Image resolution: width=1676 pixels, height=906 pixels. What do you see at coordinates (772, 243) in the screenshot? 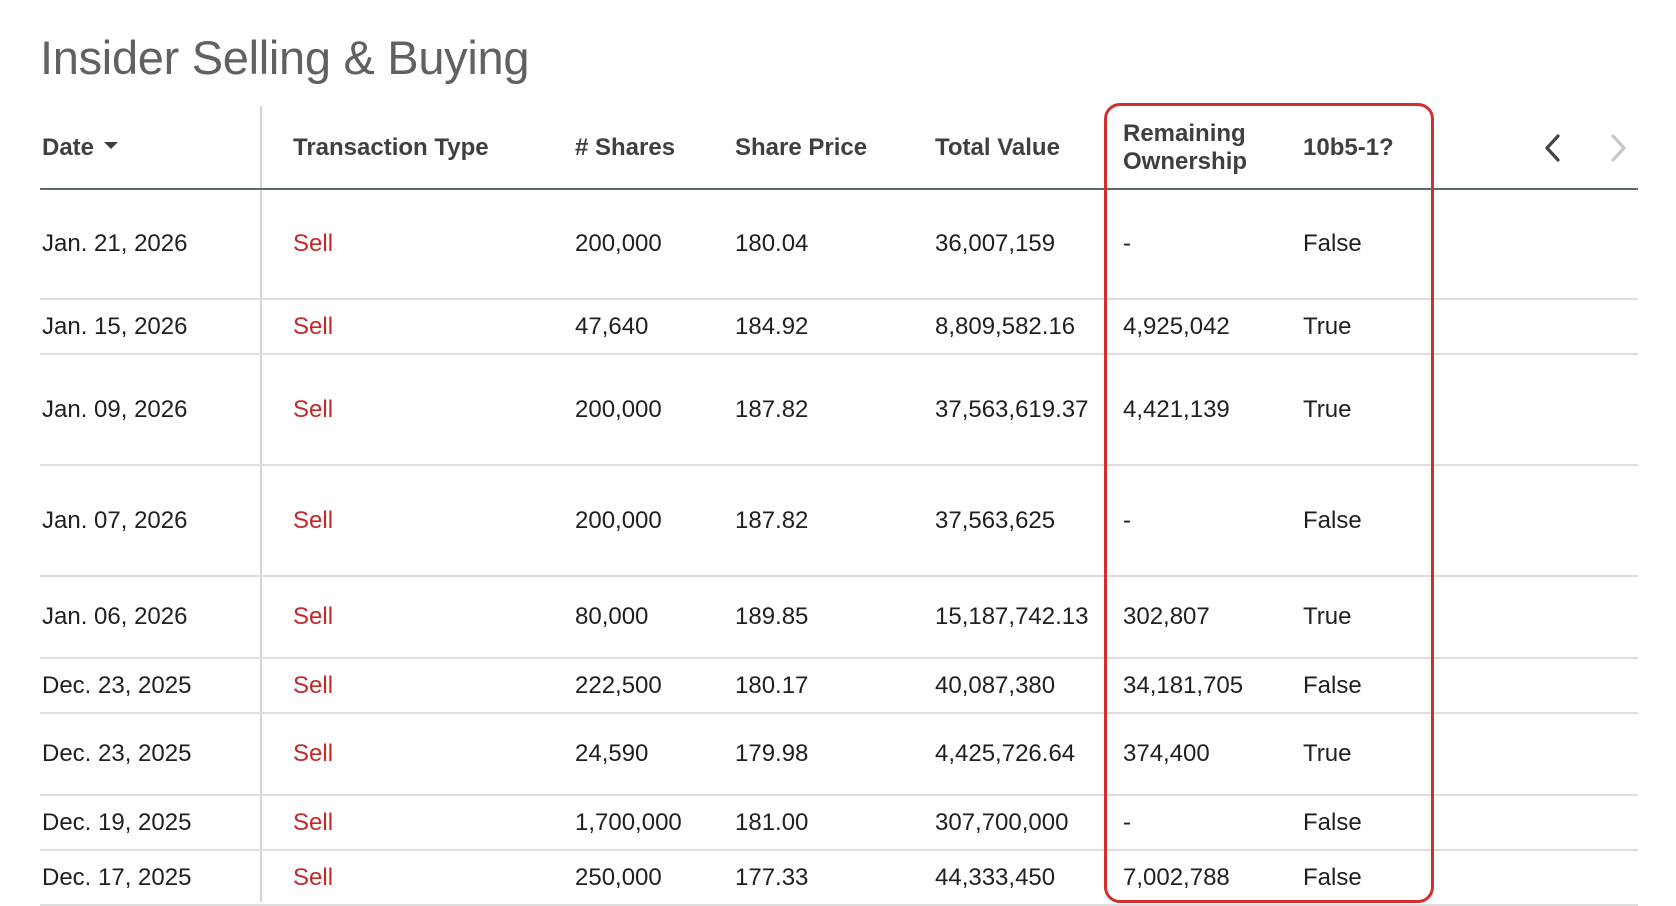
I see `share-price-cell: 180.04` at bounding box center [772, 243].